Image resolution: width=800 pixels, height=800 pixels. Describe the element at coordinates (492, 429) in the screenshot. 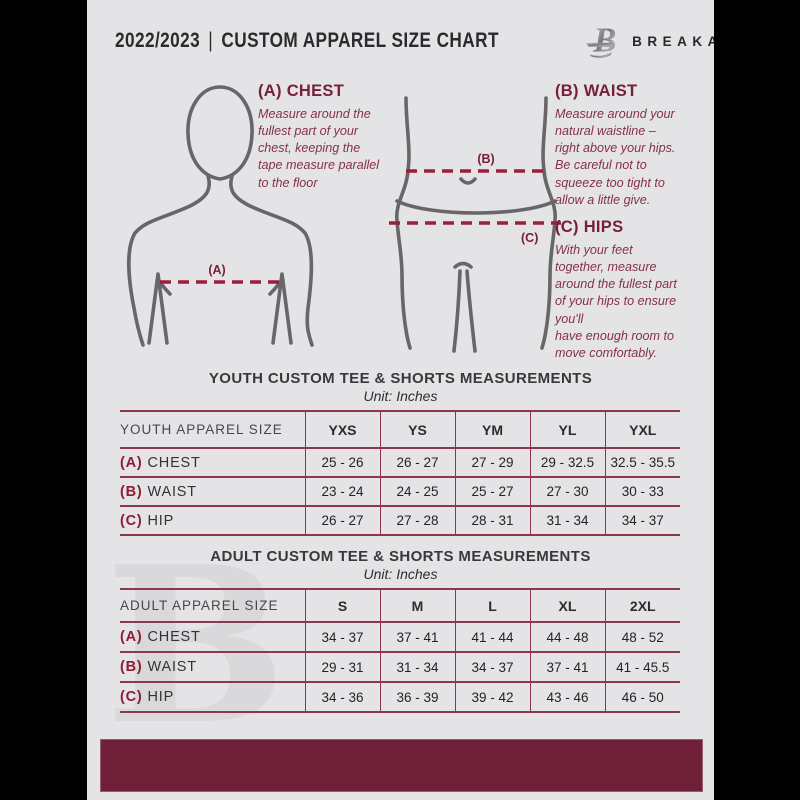

I see `youth-col-ym: YM` at that location.